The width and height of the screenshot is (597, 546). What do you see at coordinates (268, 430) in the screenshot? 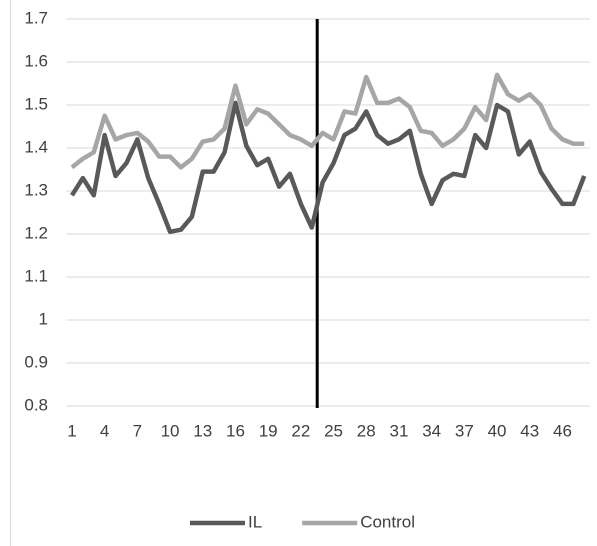
I see `x-tick-label: 19` at bounding box center [268, 430].